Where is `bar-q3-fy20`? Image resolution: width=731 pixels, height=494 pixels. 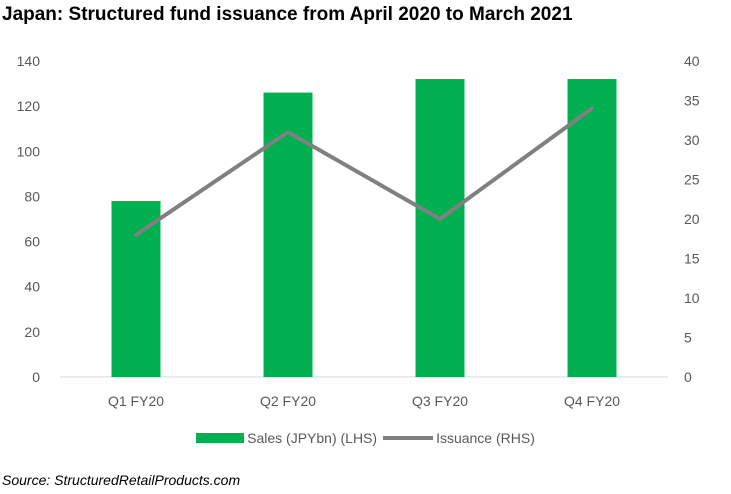
bar-q3-fy20 is located at coordinates (440, 228).